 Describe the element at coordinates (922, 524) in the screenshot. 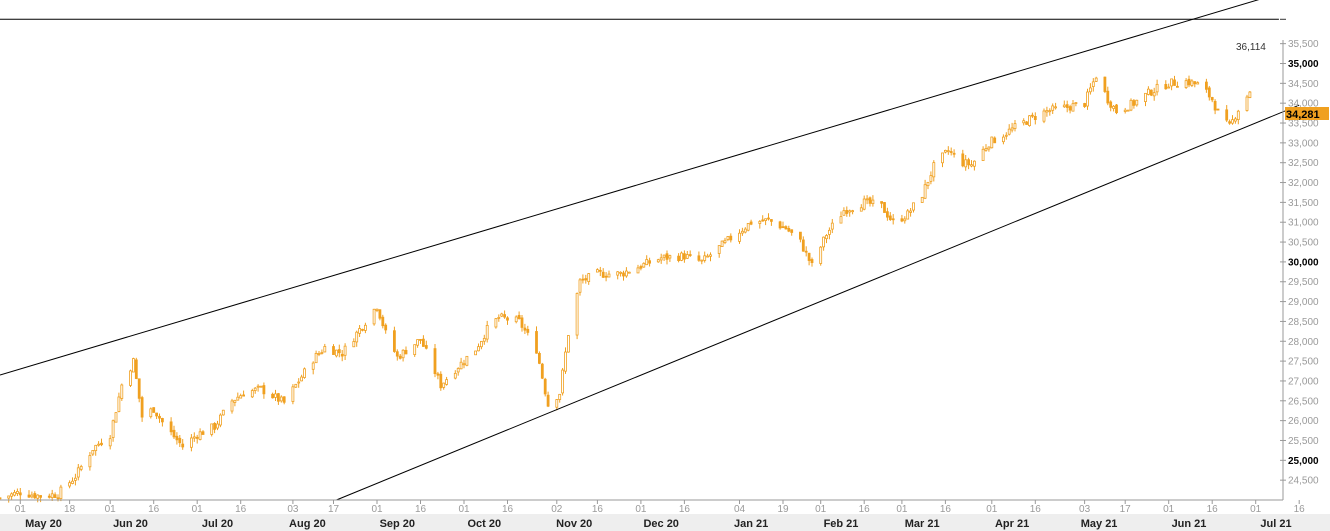

I see `x-month-label: Mar 21` at that location.